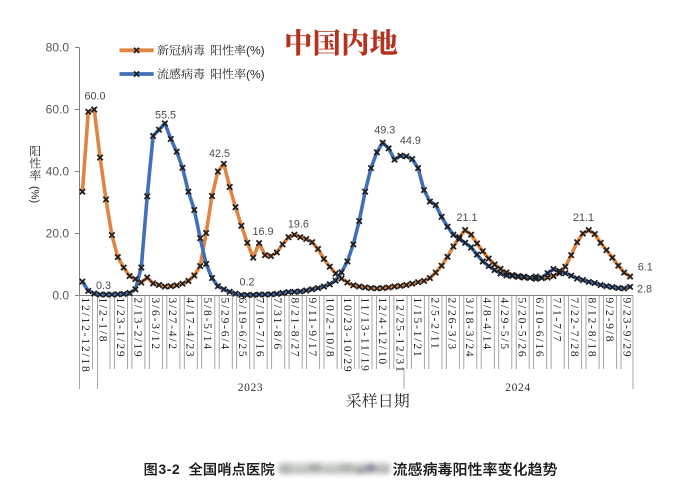 This screenshot has width=673, height=500. I want to click on svg-text: 4/8-4/14, so click(487, 324).